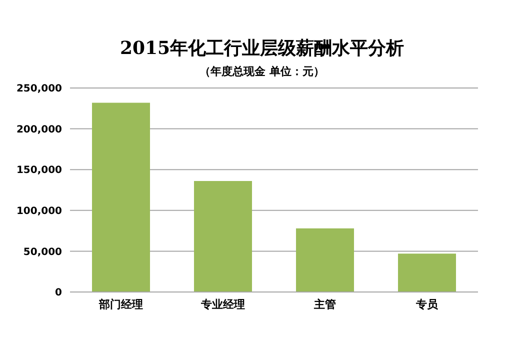 The image size is (524, 348). What do you see at coordinates (39, 211) in the screenshot?
I see `y-tick-label: 100,000` at bounding box center [39, 211].